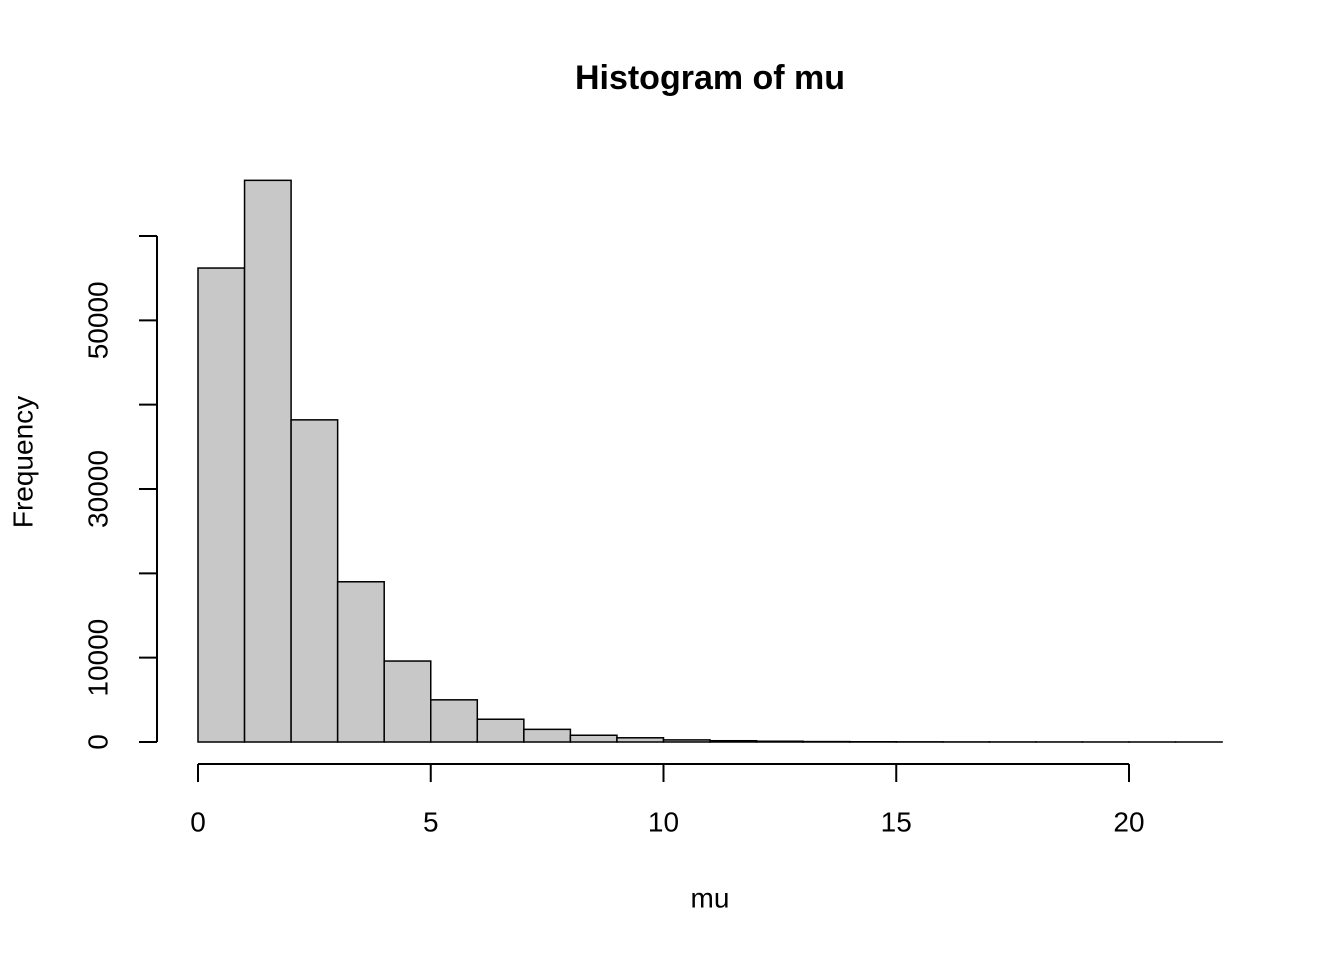  Describe the element at coordinates (663, 821) in the screenshot. I see `x-tick-label: 10` at that location.